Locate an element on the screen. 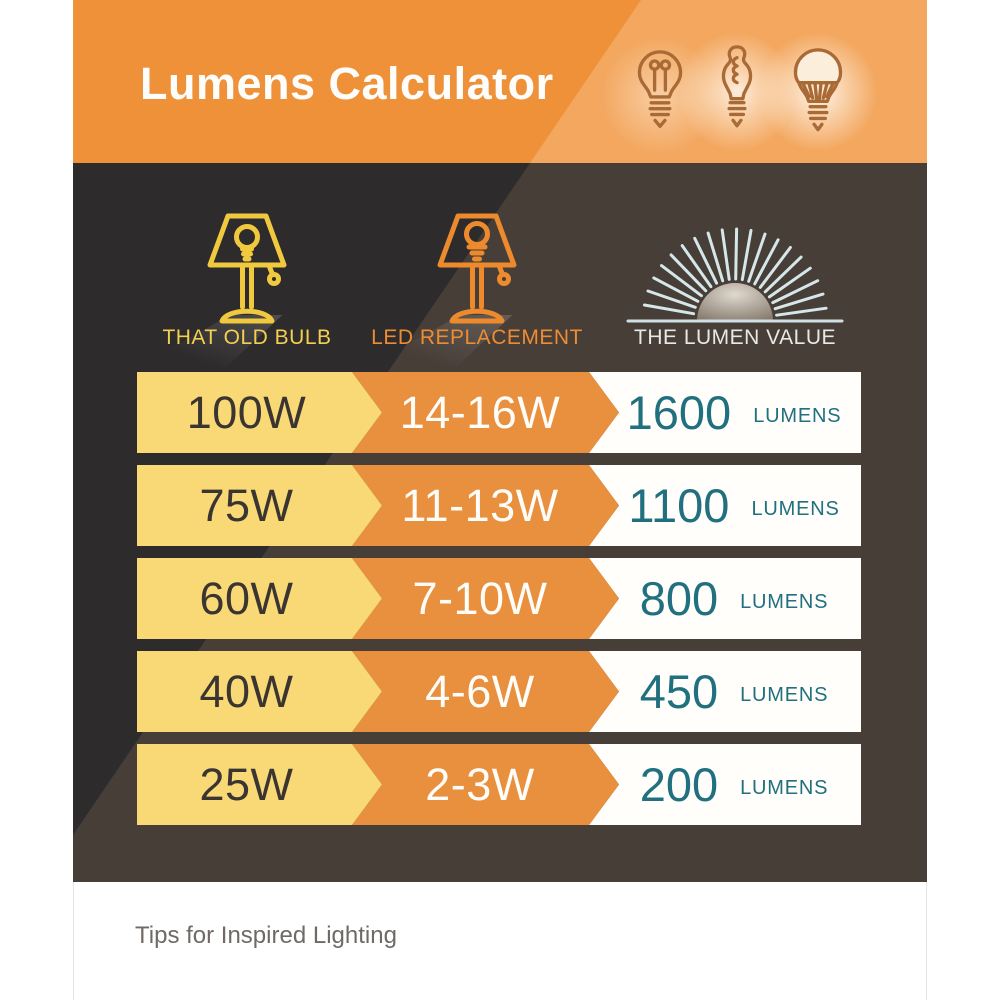  old-bulb-watts-segment: 40W is located at coordinates (259, 691).